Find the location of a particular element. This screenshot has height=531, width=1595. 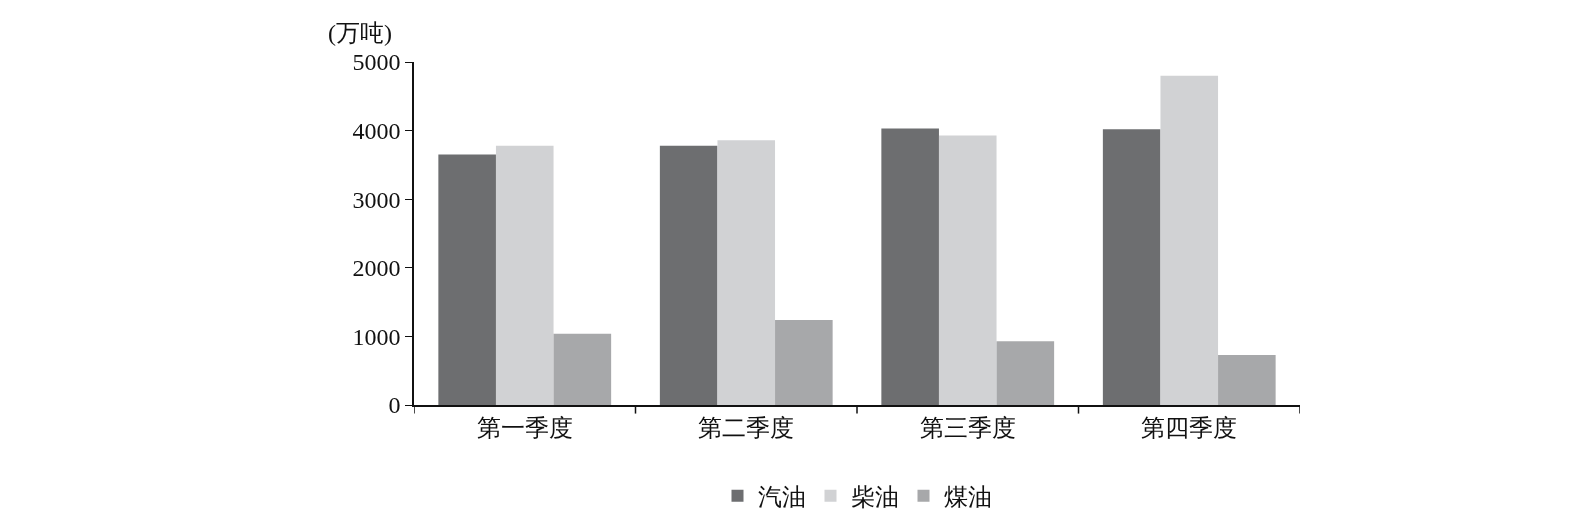

y-axis-title: (万吨) is located at coordinates (360, 33).